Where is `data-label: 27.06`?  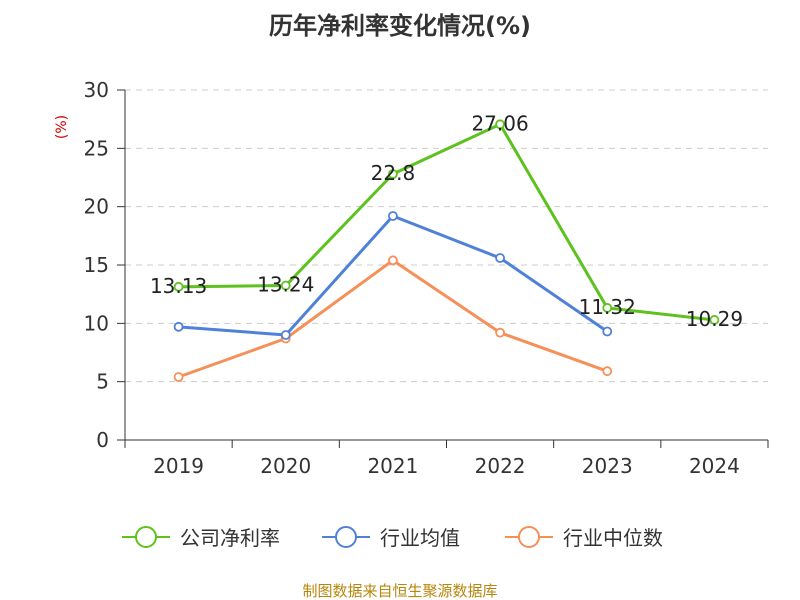
data-label: 27.06 is located at coordinates (499, 123).